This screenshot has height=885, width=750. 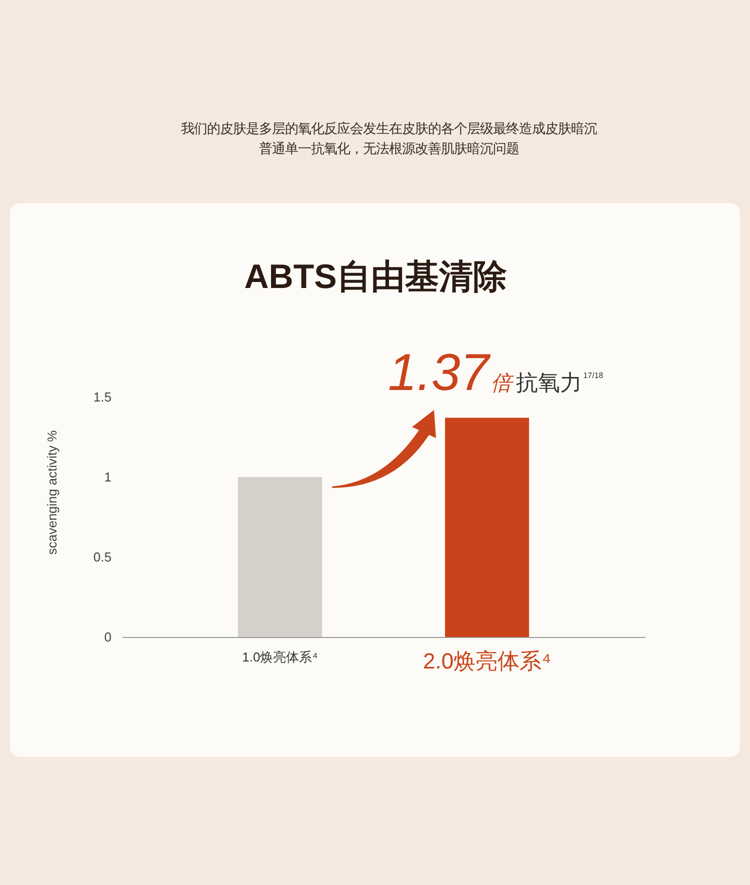 I want to click on annotation: 1.37倍, so click(x=451, y=373).